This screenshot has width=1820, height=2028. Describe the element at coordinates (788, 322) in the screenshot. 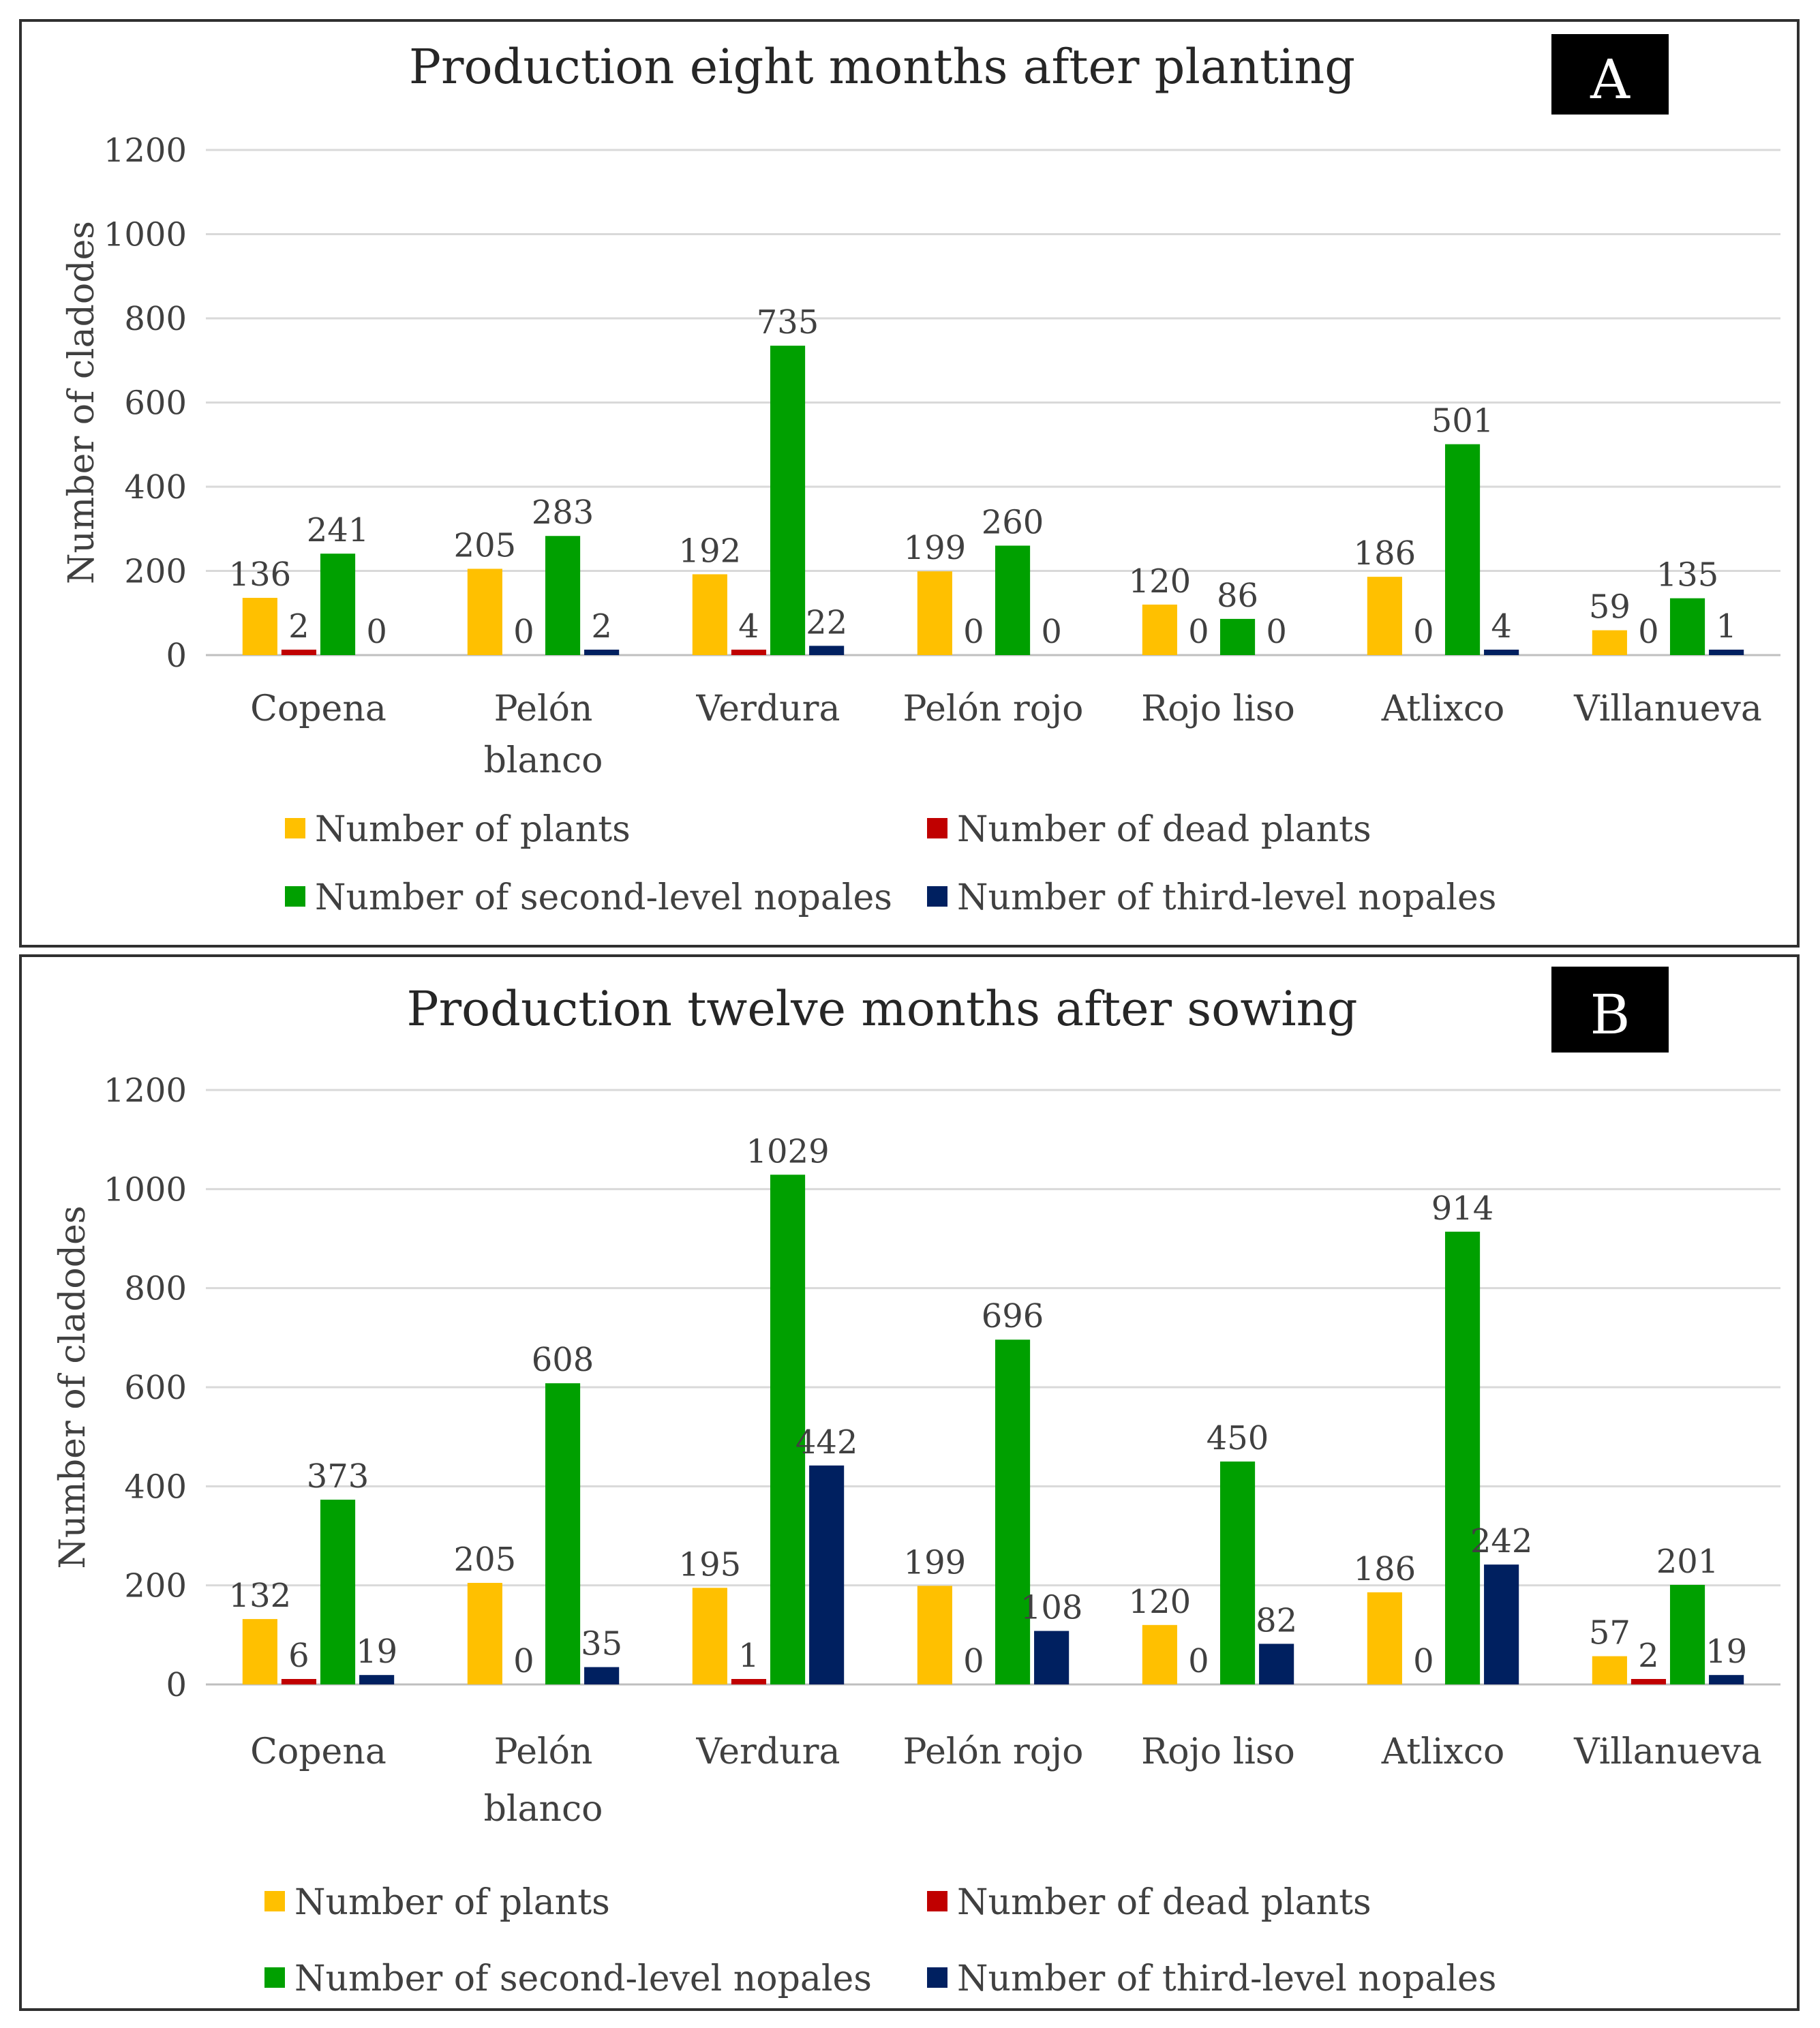

I see `data-label: 735` at that location.